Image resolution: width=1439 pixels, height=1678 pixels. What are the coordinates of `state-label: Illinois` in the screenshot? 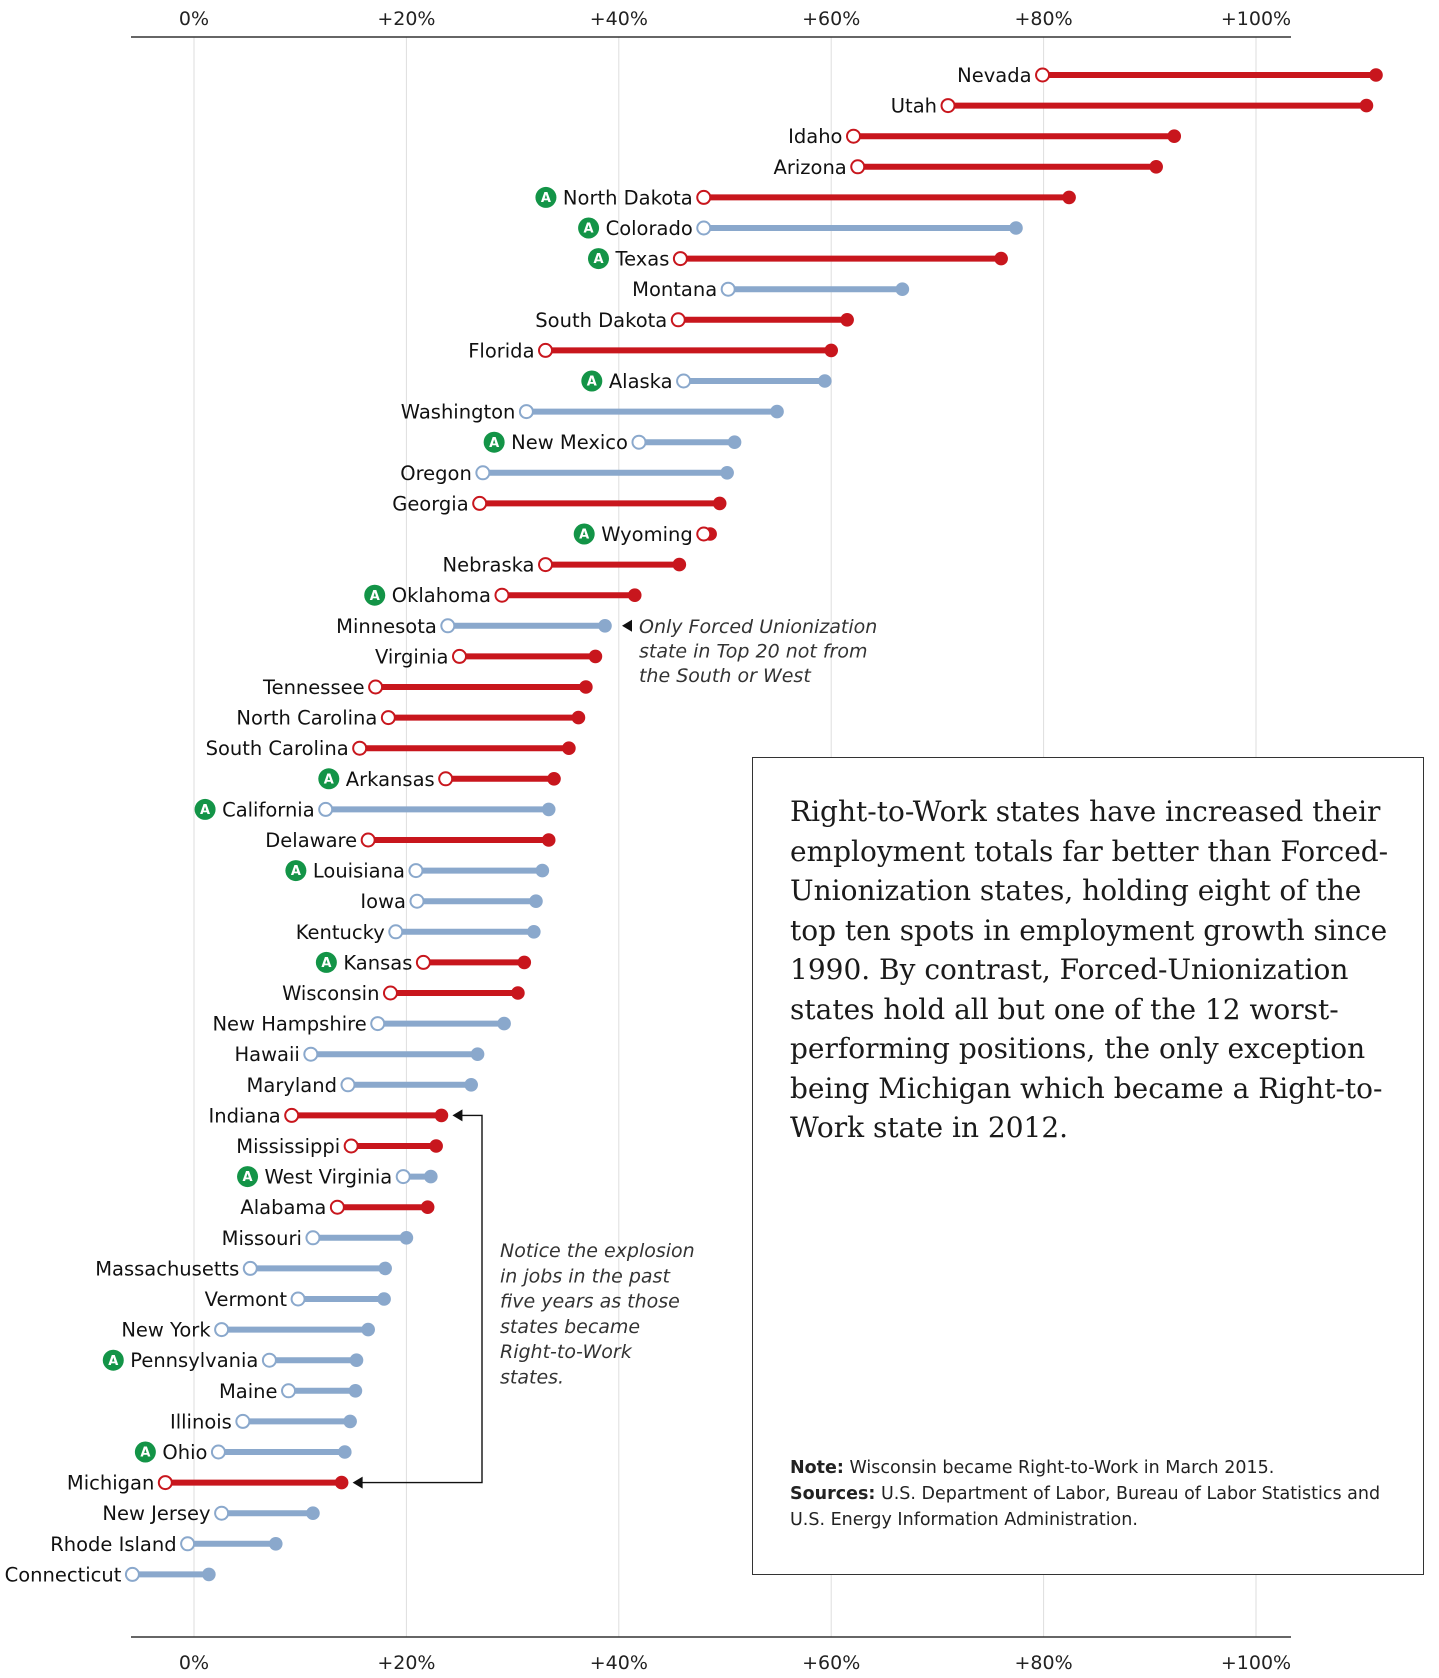 It's located at (201, 1421).